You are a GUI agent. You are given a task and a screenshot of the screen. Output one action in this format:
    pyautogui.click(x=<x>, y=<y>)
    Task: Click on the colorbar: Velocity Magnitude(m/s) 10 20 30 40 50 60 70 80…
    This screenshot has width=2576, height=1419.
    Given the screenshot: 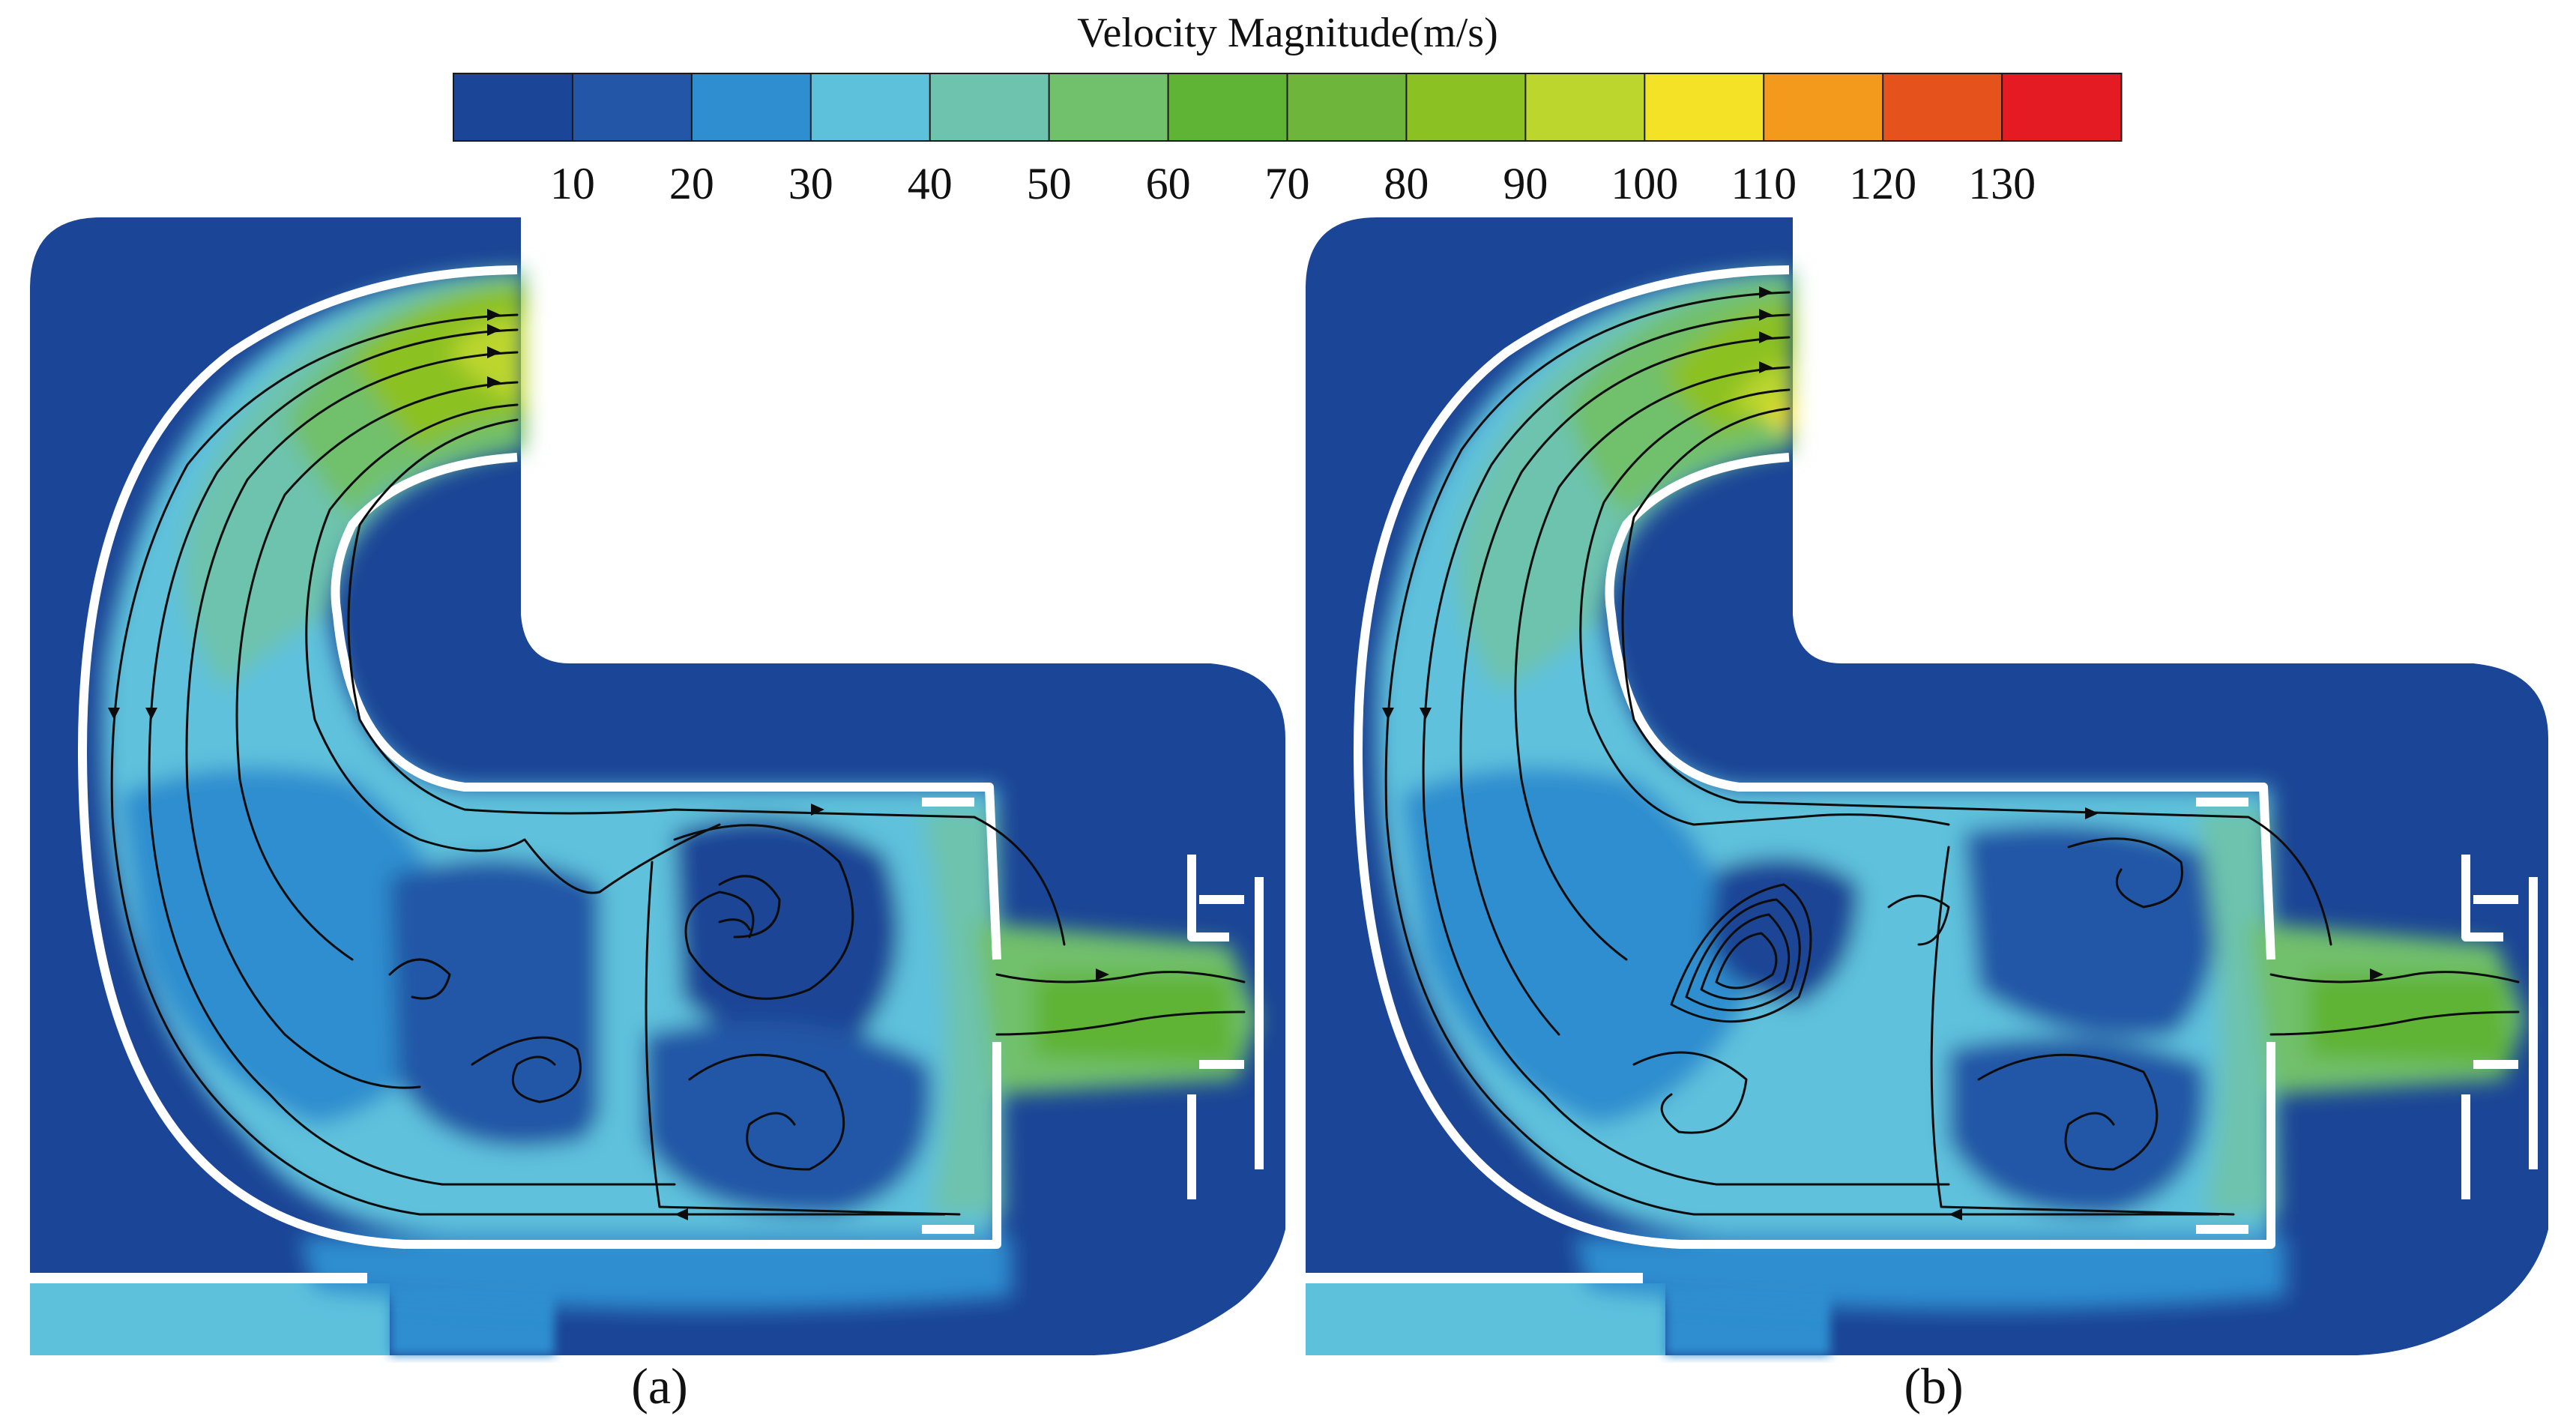 What is the action you would take?
    pyautogui.click(x=1288, y=109)
    